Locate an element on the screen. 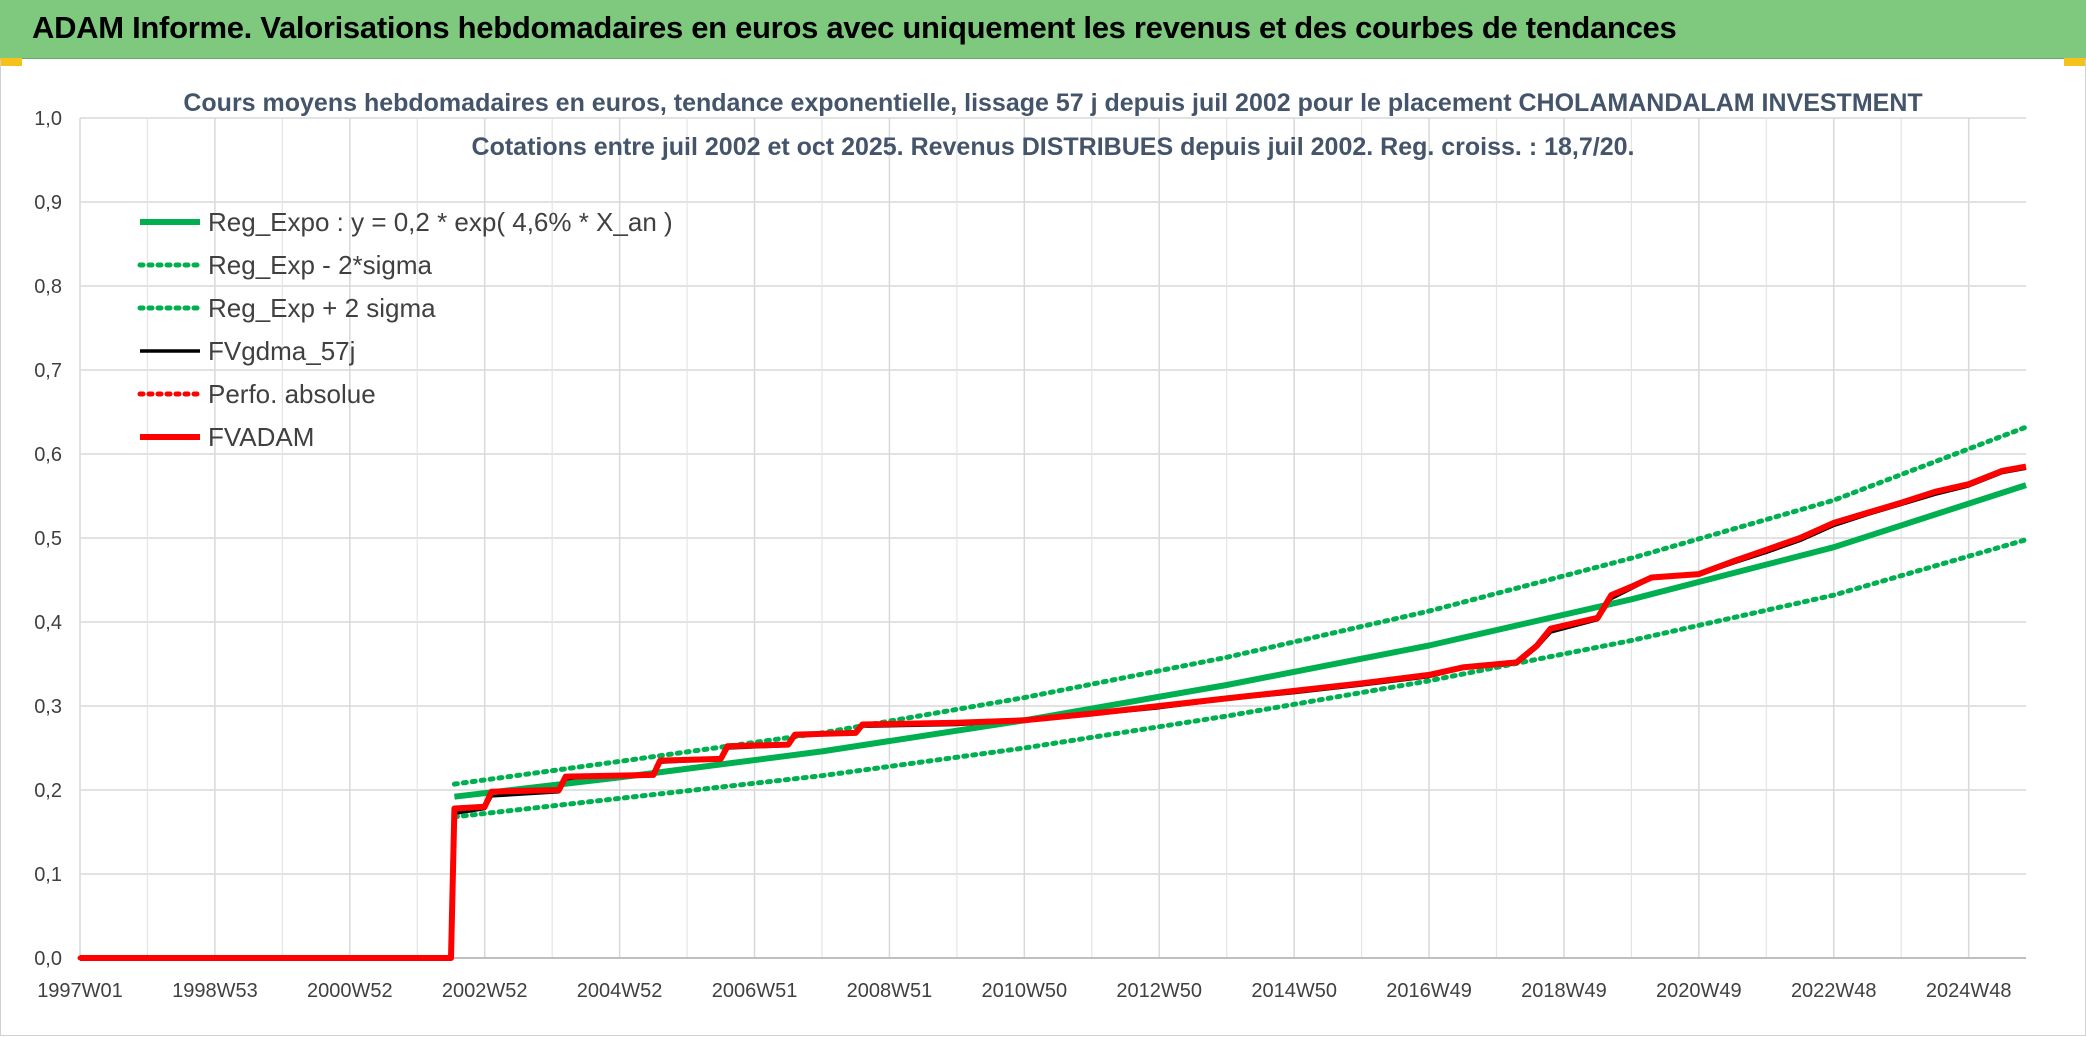  corner-marker-right is located at coordinates (2075, 62).